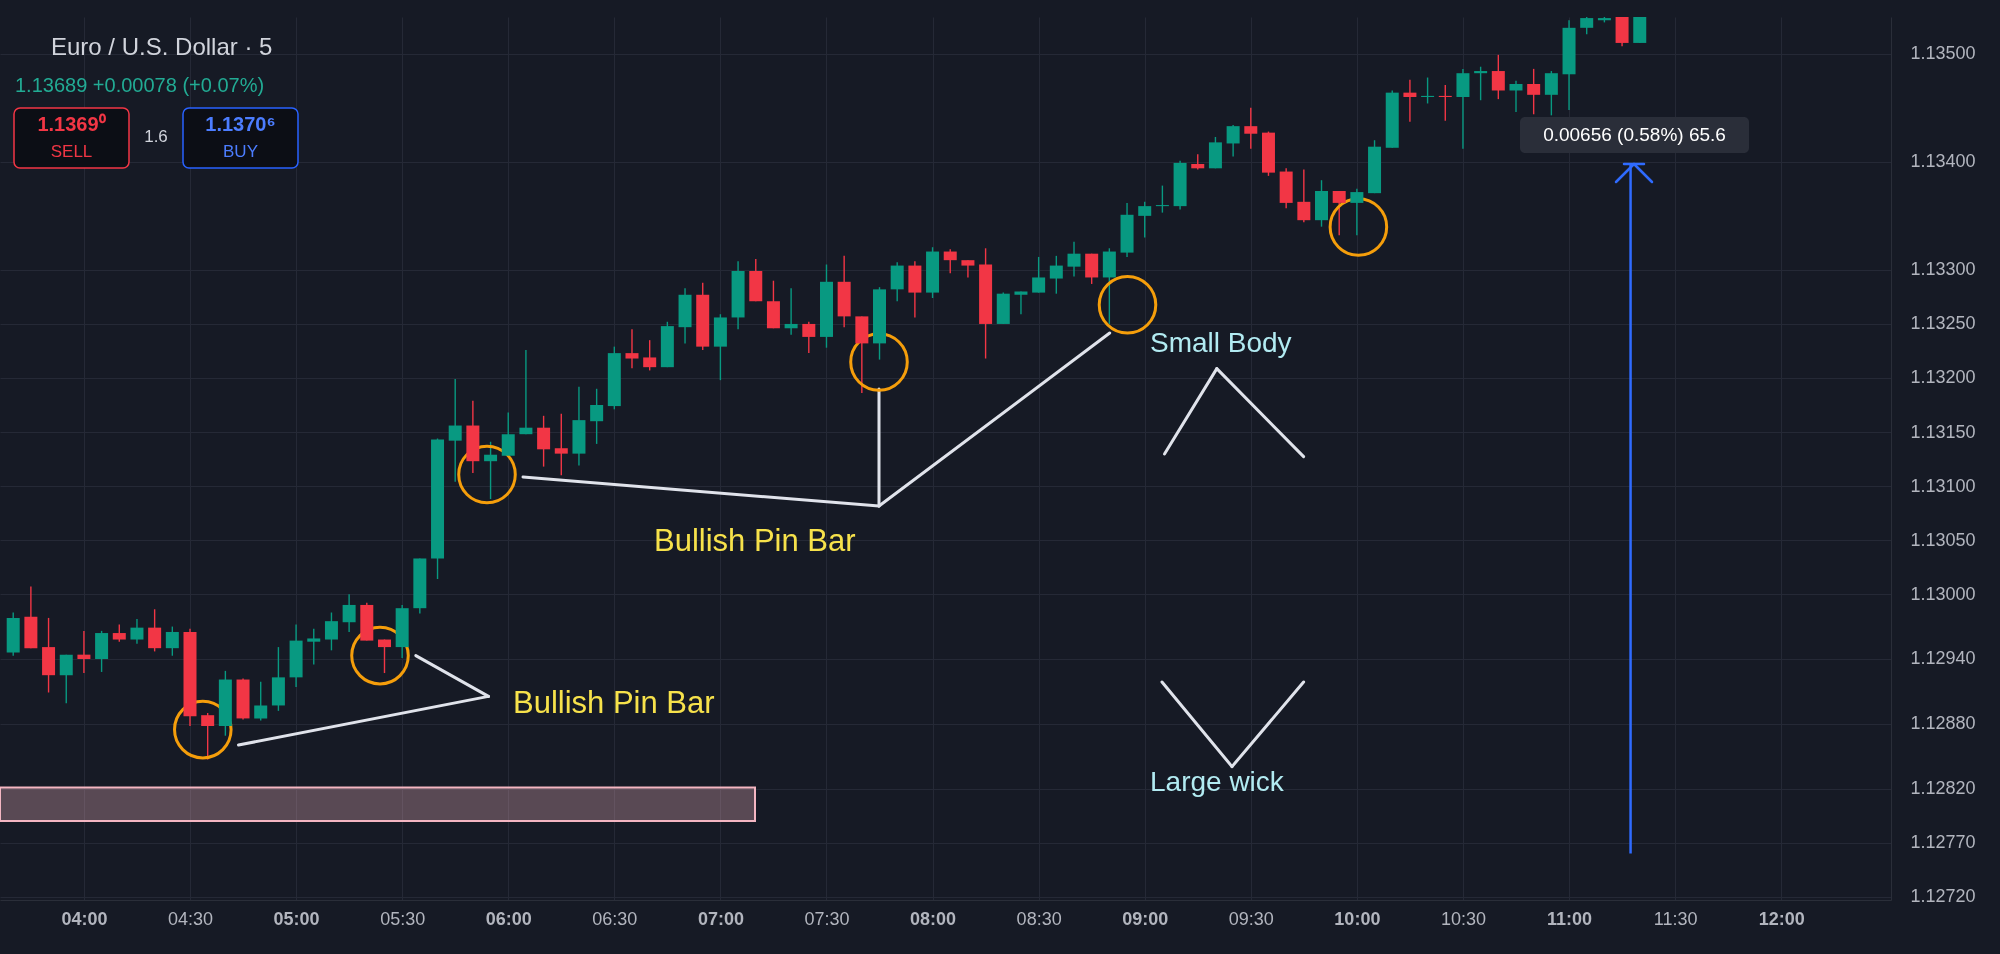 This screenshot has width=2000, height=954. Describe the element at coordinates (71, 151) in the screenshot. I see `annotation: SELL` at that location.